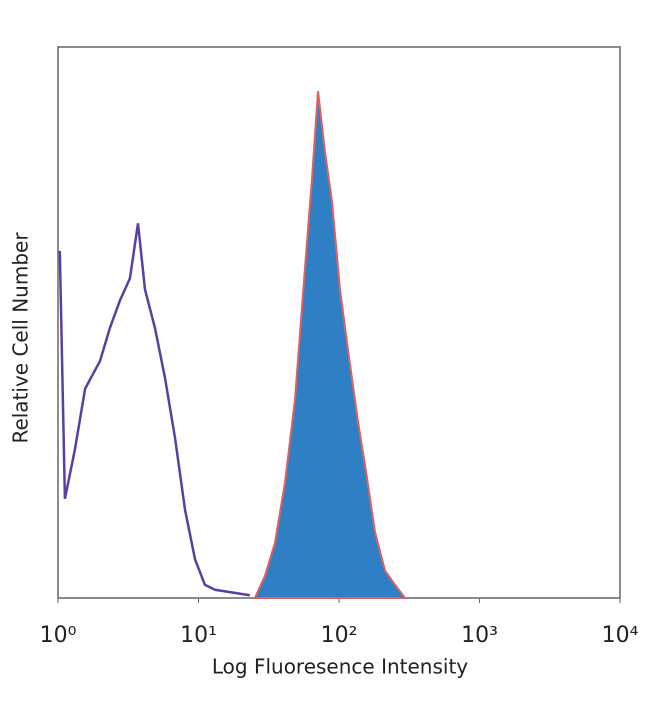 The width and height of the screenshot is (650, 704). I want to click on x-axis-label: Log Fluoresence Intensity, so click(340, 667).